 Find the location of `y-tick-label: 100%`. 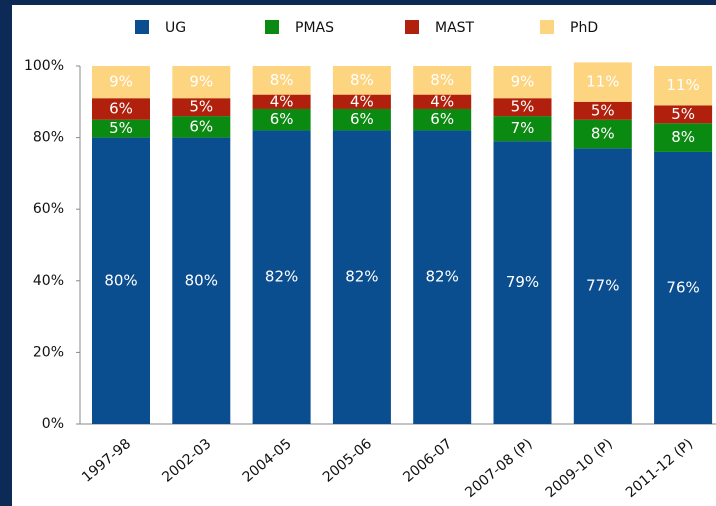

y-tick-label: 100% is located at coordinates (44, 66).